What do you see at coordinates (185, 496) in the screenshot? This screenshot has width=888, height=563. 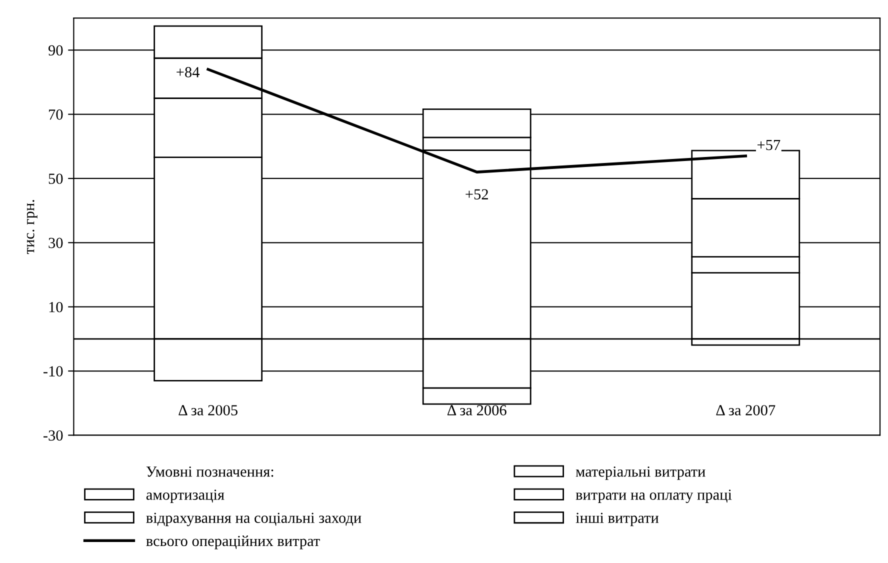 I see `legend-label: амортизація` at bounding box center [185, 496].